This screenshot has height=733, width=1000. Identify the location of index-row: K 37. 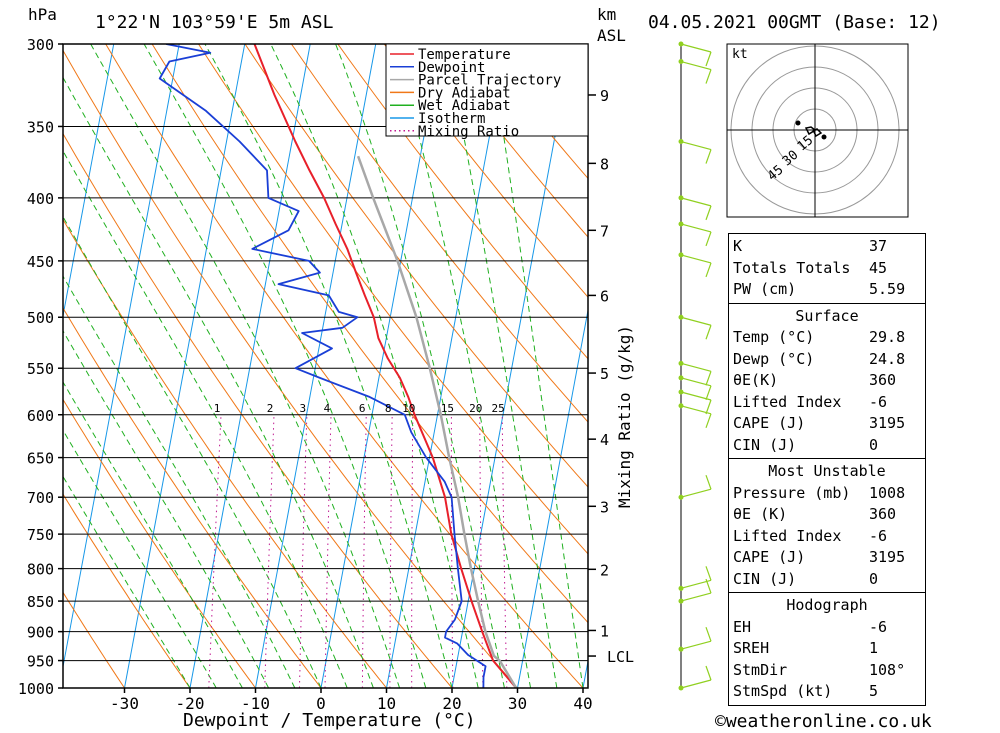
(810, 246).